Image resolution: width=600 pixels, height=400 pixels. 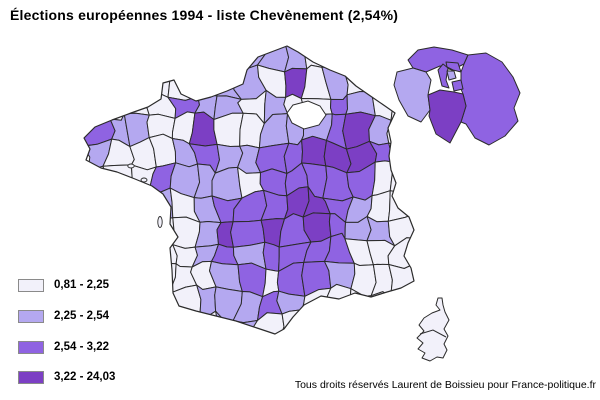 What do you see at coordinates (447, 116) in the screenshot?
I see `inset-essonne` at bounding box center [447, 116].